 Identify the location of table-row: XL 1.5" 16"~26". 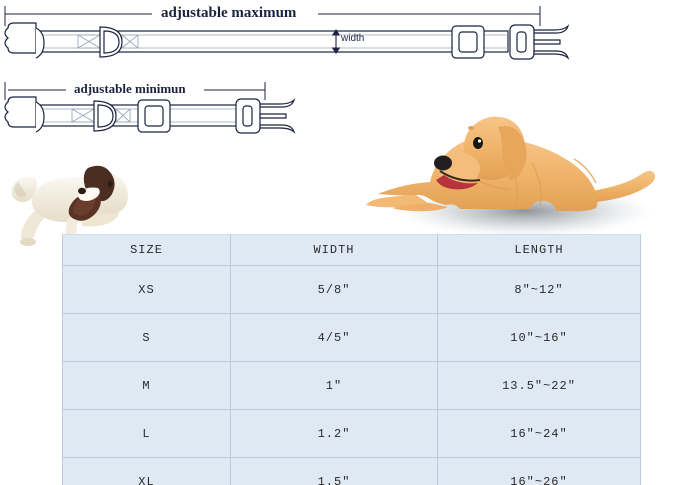
(351, 471).